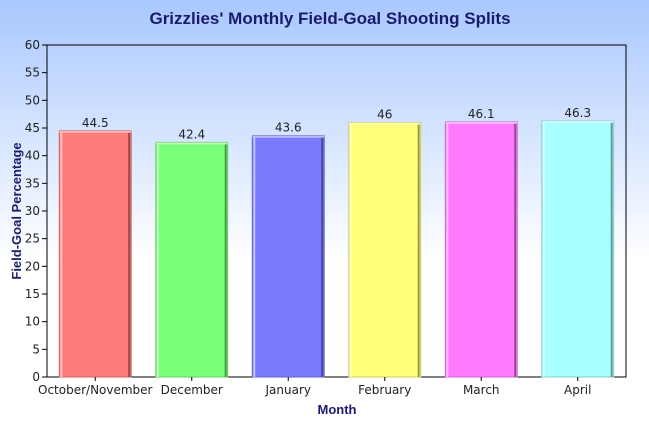  Describe the element at coordinates (337, 409) in the screenshot. I see `x-axis-title: Month` at that location.